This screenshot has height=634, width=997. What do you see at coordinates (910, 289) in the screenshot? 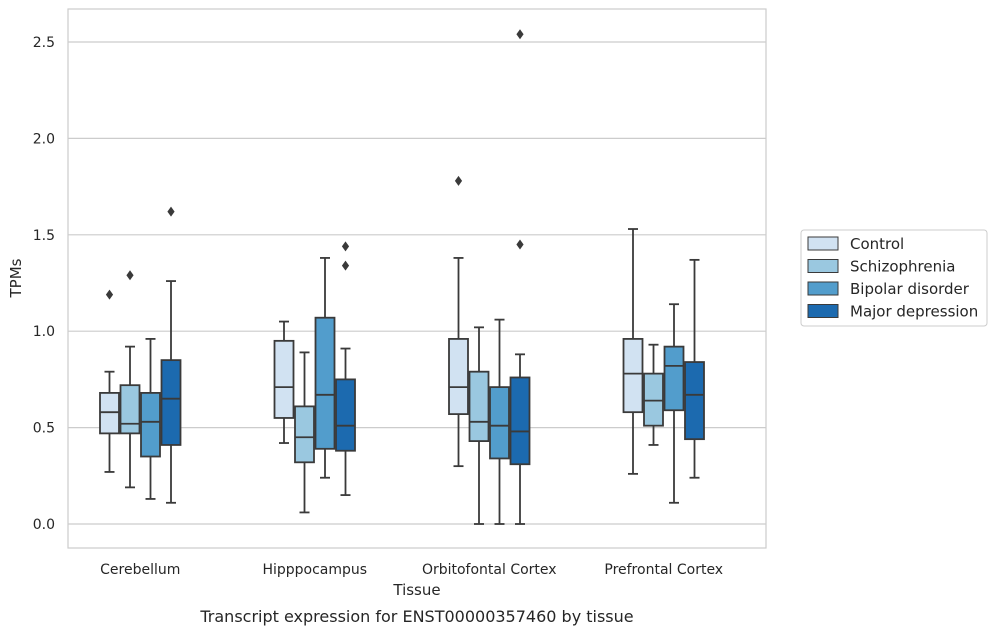
I see `legend-label: Bipolar disorder` at bounding box center [910, 289].